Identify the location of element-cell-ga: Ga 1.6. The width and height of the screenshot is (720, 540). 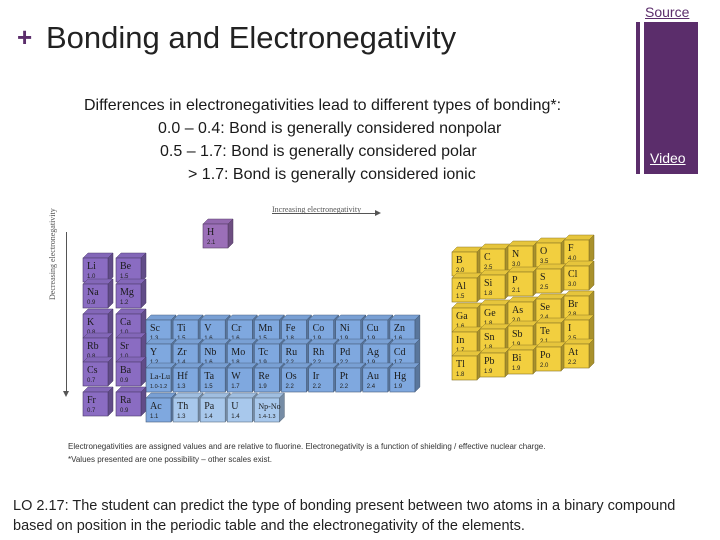
(467, 317).